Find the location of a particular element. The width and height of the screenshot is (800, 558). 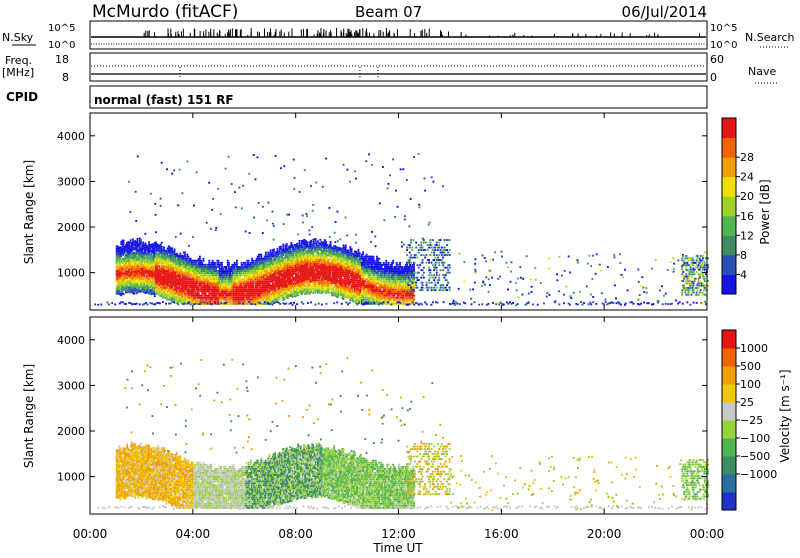

nave-label: Nave is located at coordinates (762, 71).